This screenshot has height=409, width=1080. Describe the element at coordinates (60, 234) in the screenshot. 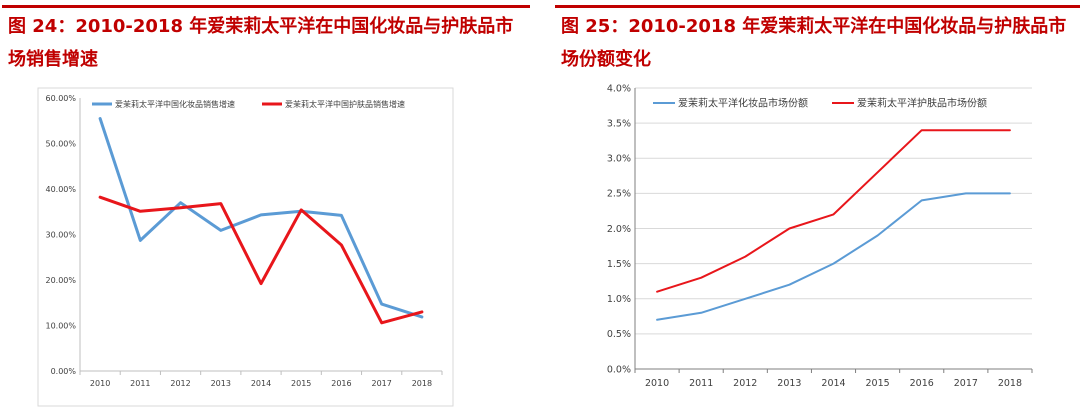

I see `y-tick-label: 30.00%` at that location.